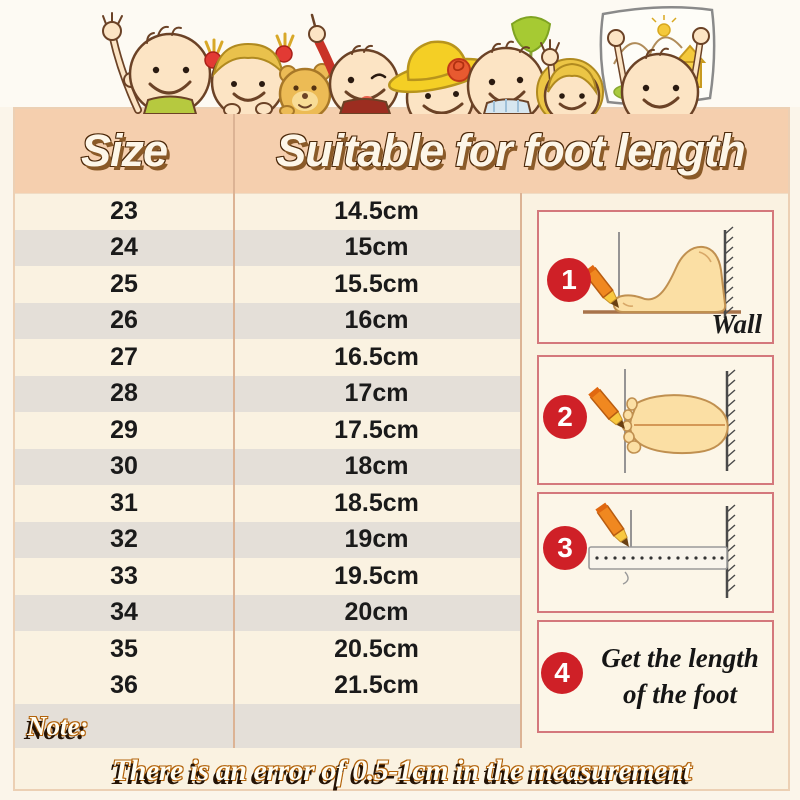 The height and width of the screenshot is (800, 800). Describe the element at coordinates (124, 210) in the screenshot. I see `size-cell: 23` at that location.